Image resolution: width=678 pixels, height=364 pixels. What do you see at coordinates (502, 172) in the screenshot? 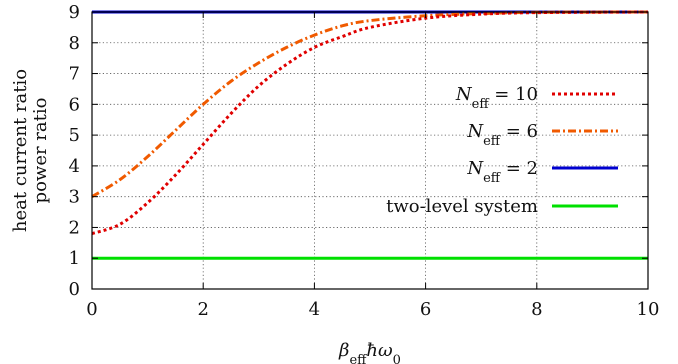
I see `legend-label-2: Neff = 2` at bounding box center [502, 172].